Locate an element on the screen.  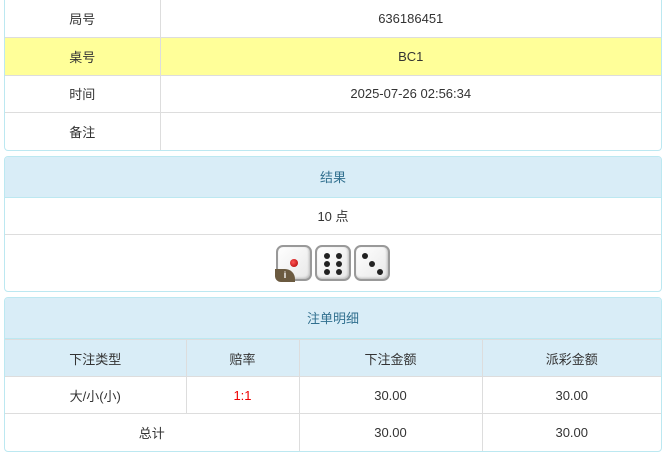
note-row: 备注 is located at coordinates (333, 131).